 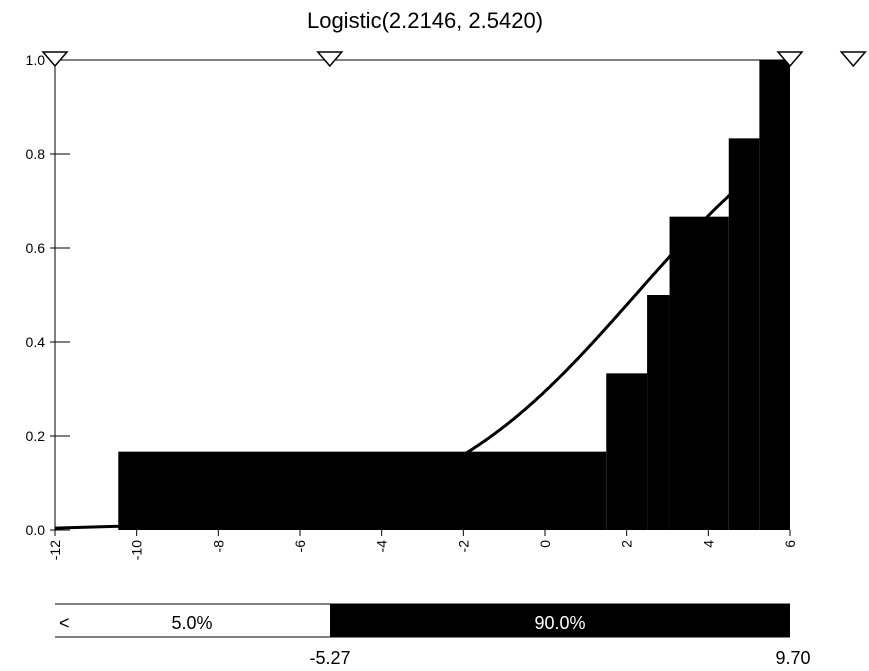 What do you see at coordinates (559, 623) in the screenshot?
I see `delim-middle-percent: 90.0%` at bounding box center [559, 623].